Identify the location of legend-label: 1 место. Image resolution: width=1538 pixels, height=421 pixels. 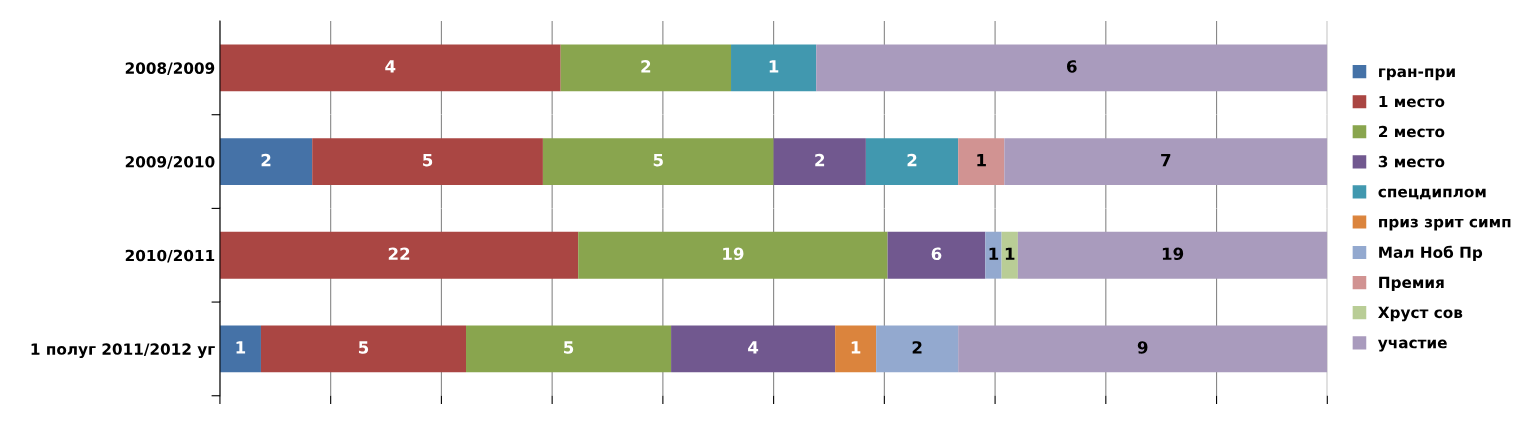
(1412, 101).